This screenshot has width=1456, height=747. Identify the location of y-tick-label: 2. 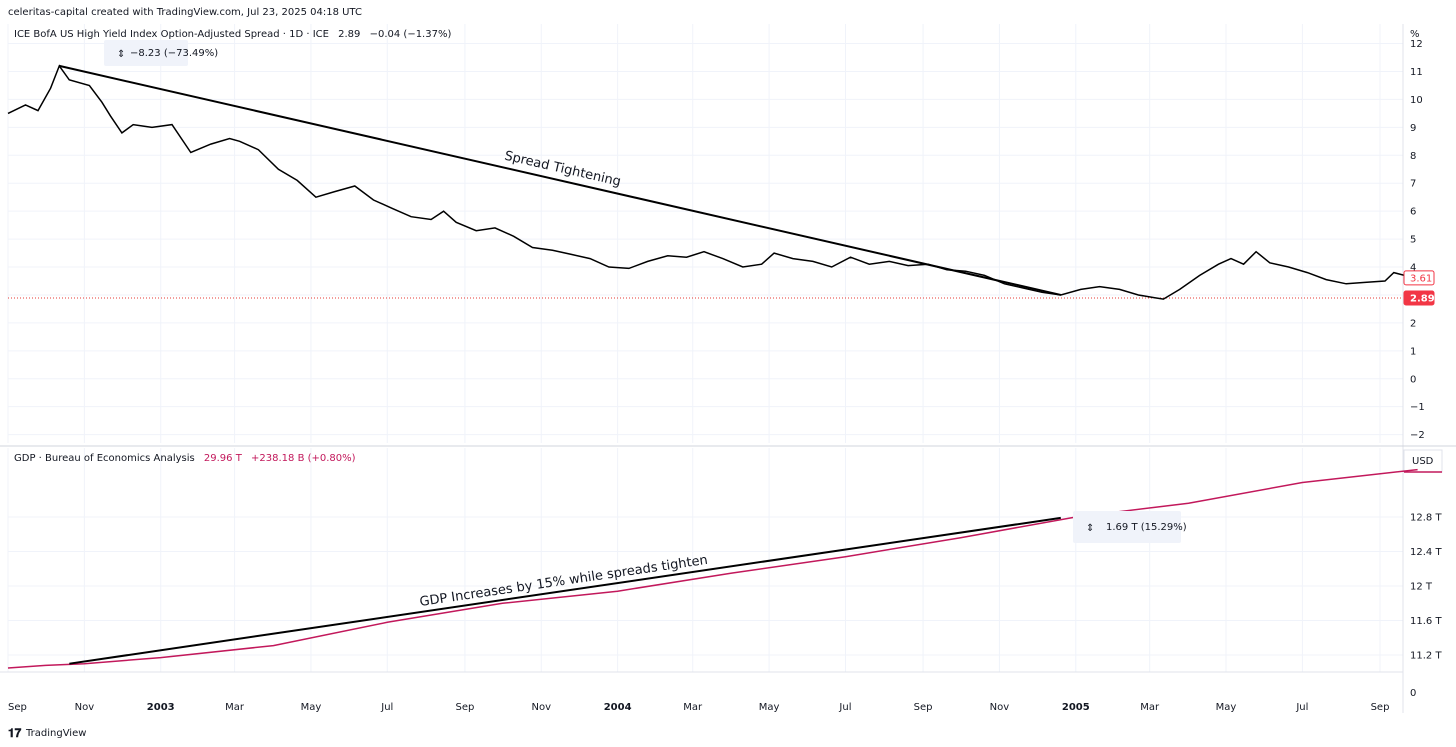
(1413, 323).